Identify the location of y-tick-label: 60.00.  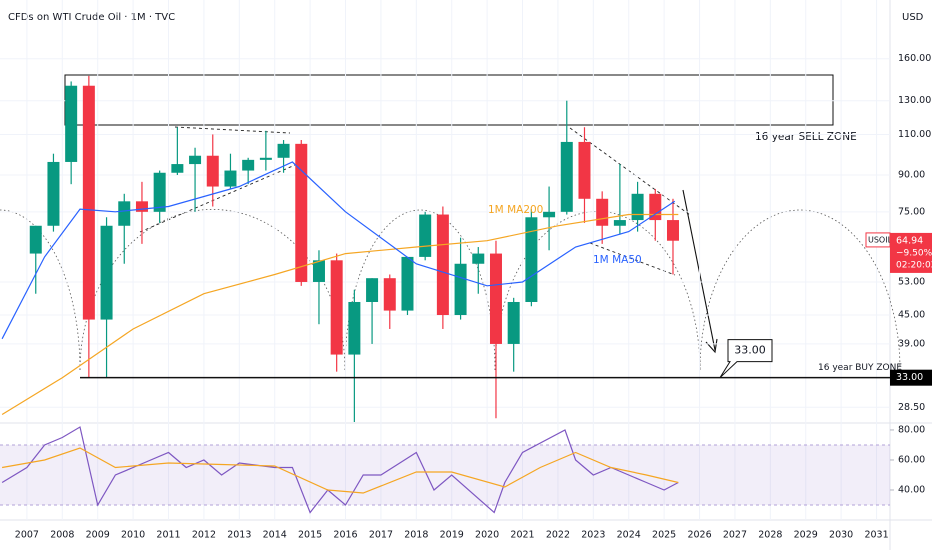
(911, 459).